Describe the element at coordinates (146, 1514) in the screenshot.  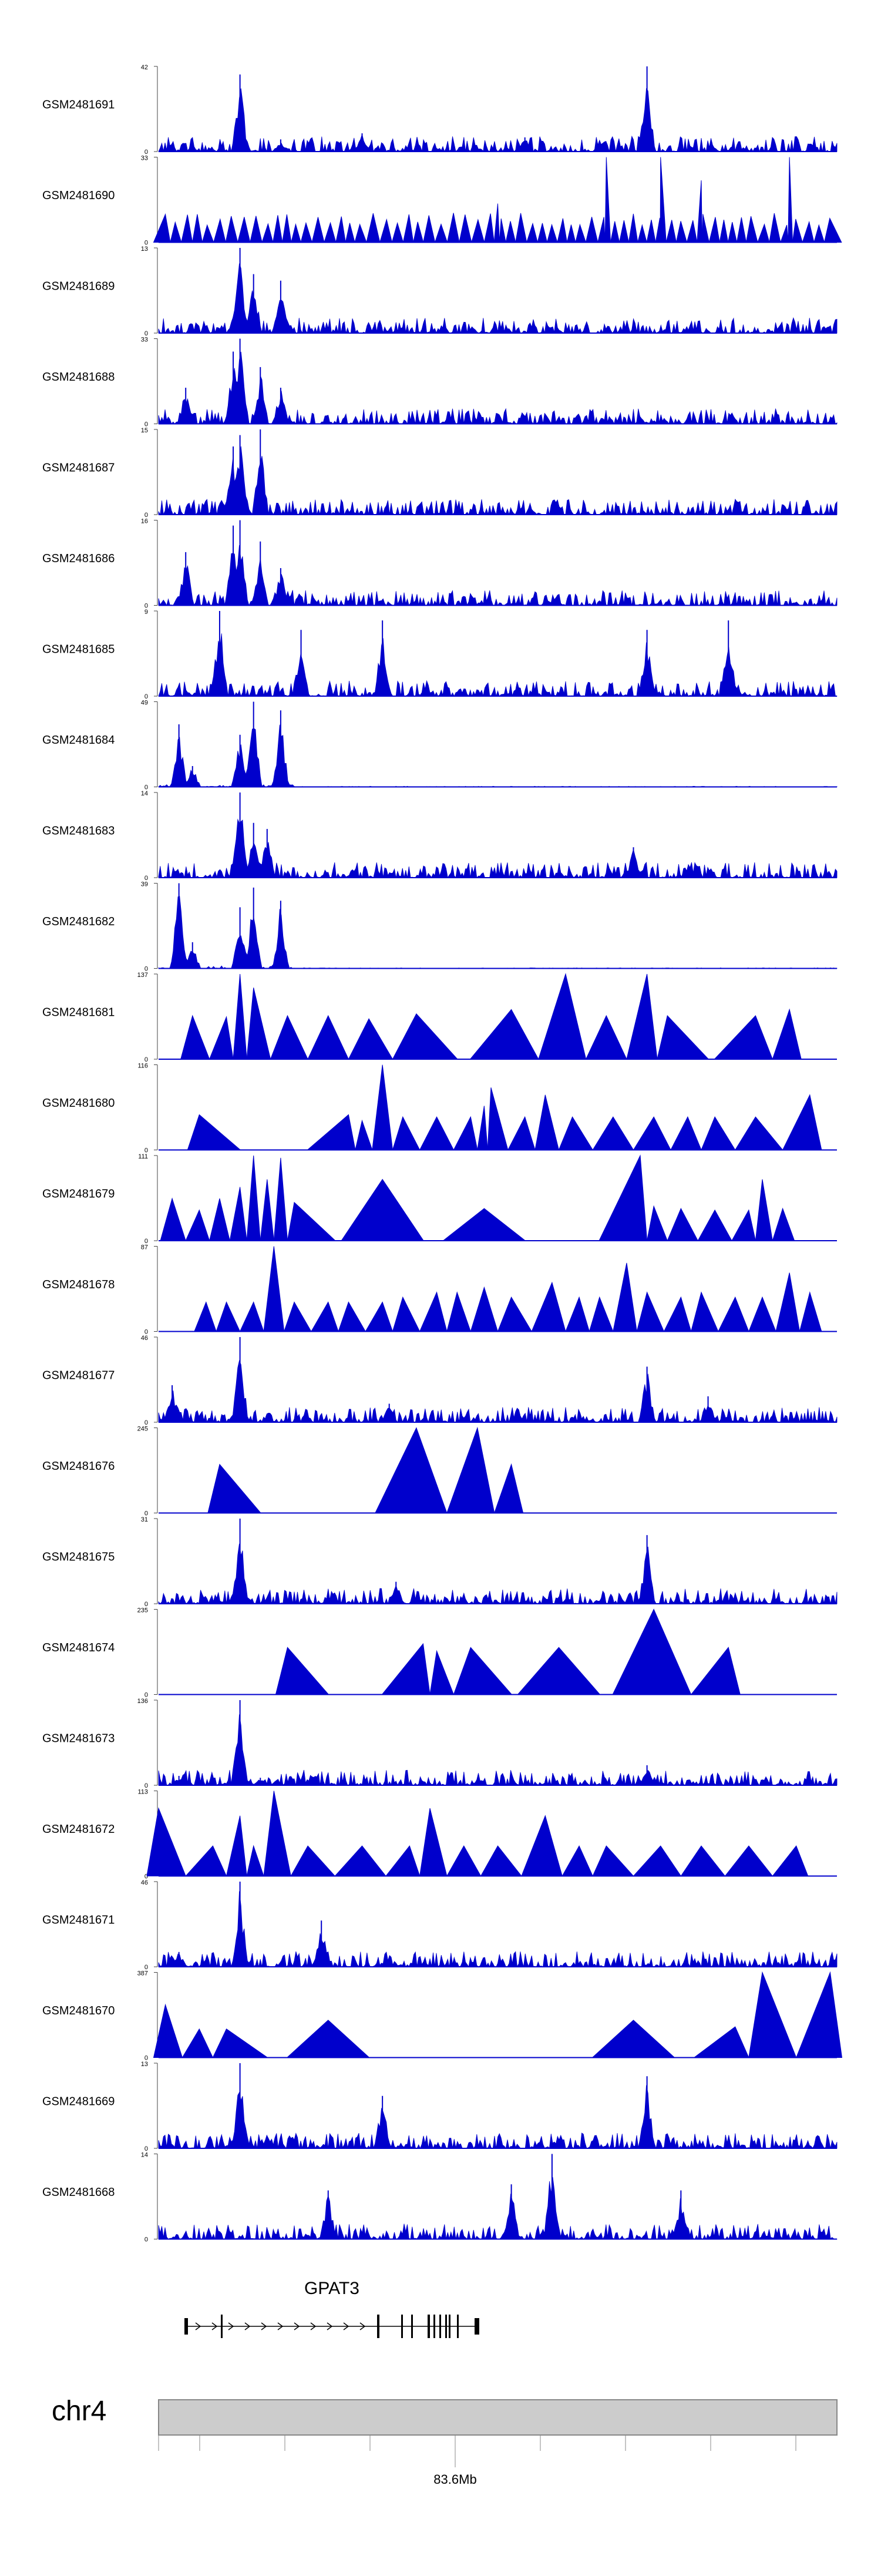
I see `y-tick-label-min-gsm2481676: 0` at that location.